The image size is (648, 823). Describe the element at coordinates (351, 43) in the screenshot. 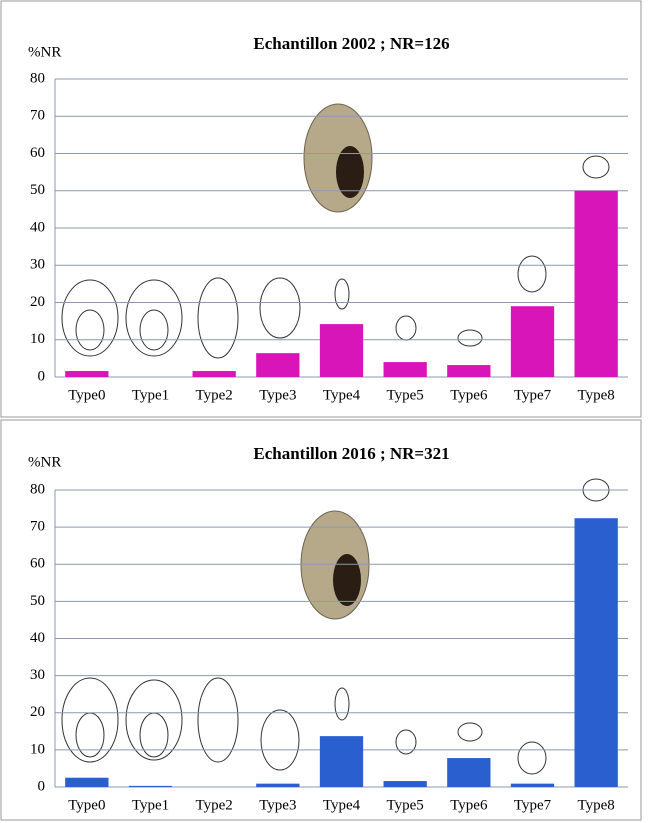

I see `chart-title: Echantillon 2002 ; NR=126` at that location.